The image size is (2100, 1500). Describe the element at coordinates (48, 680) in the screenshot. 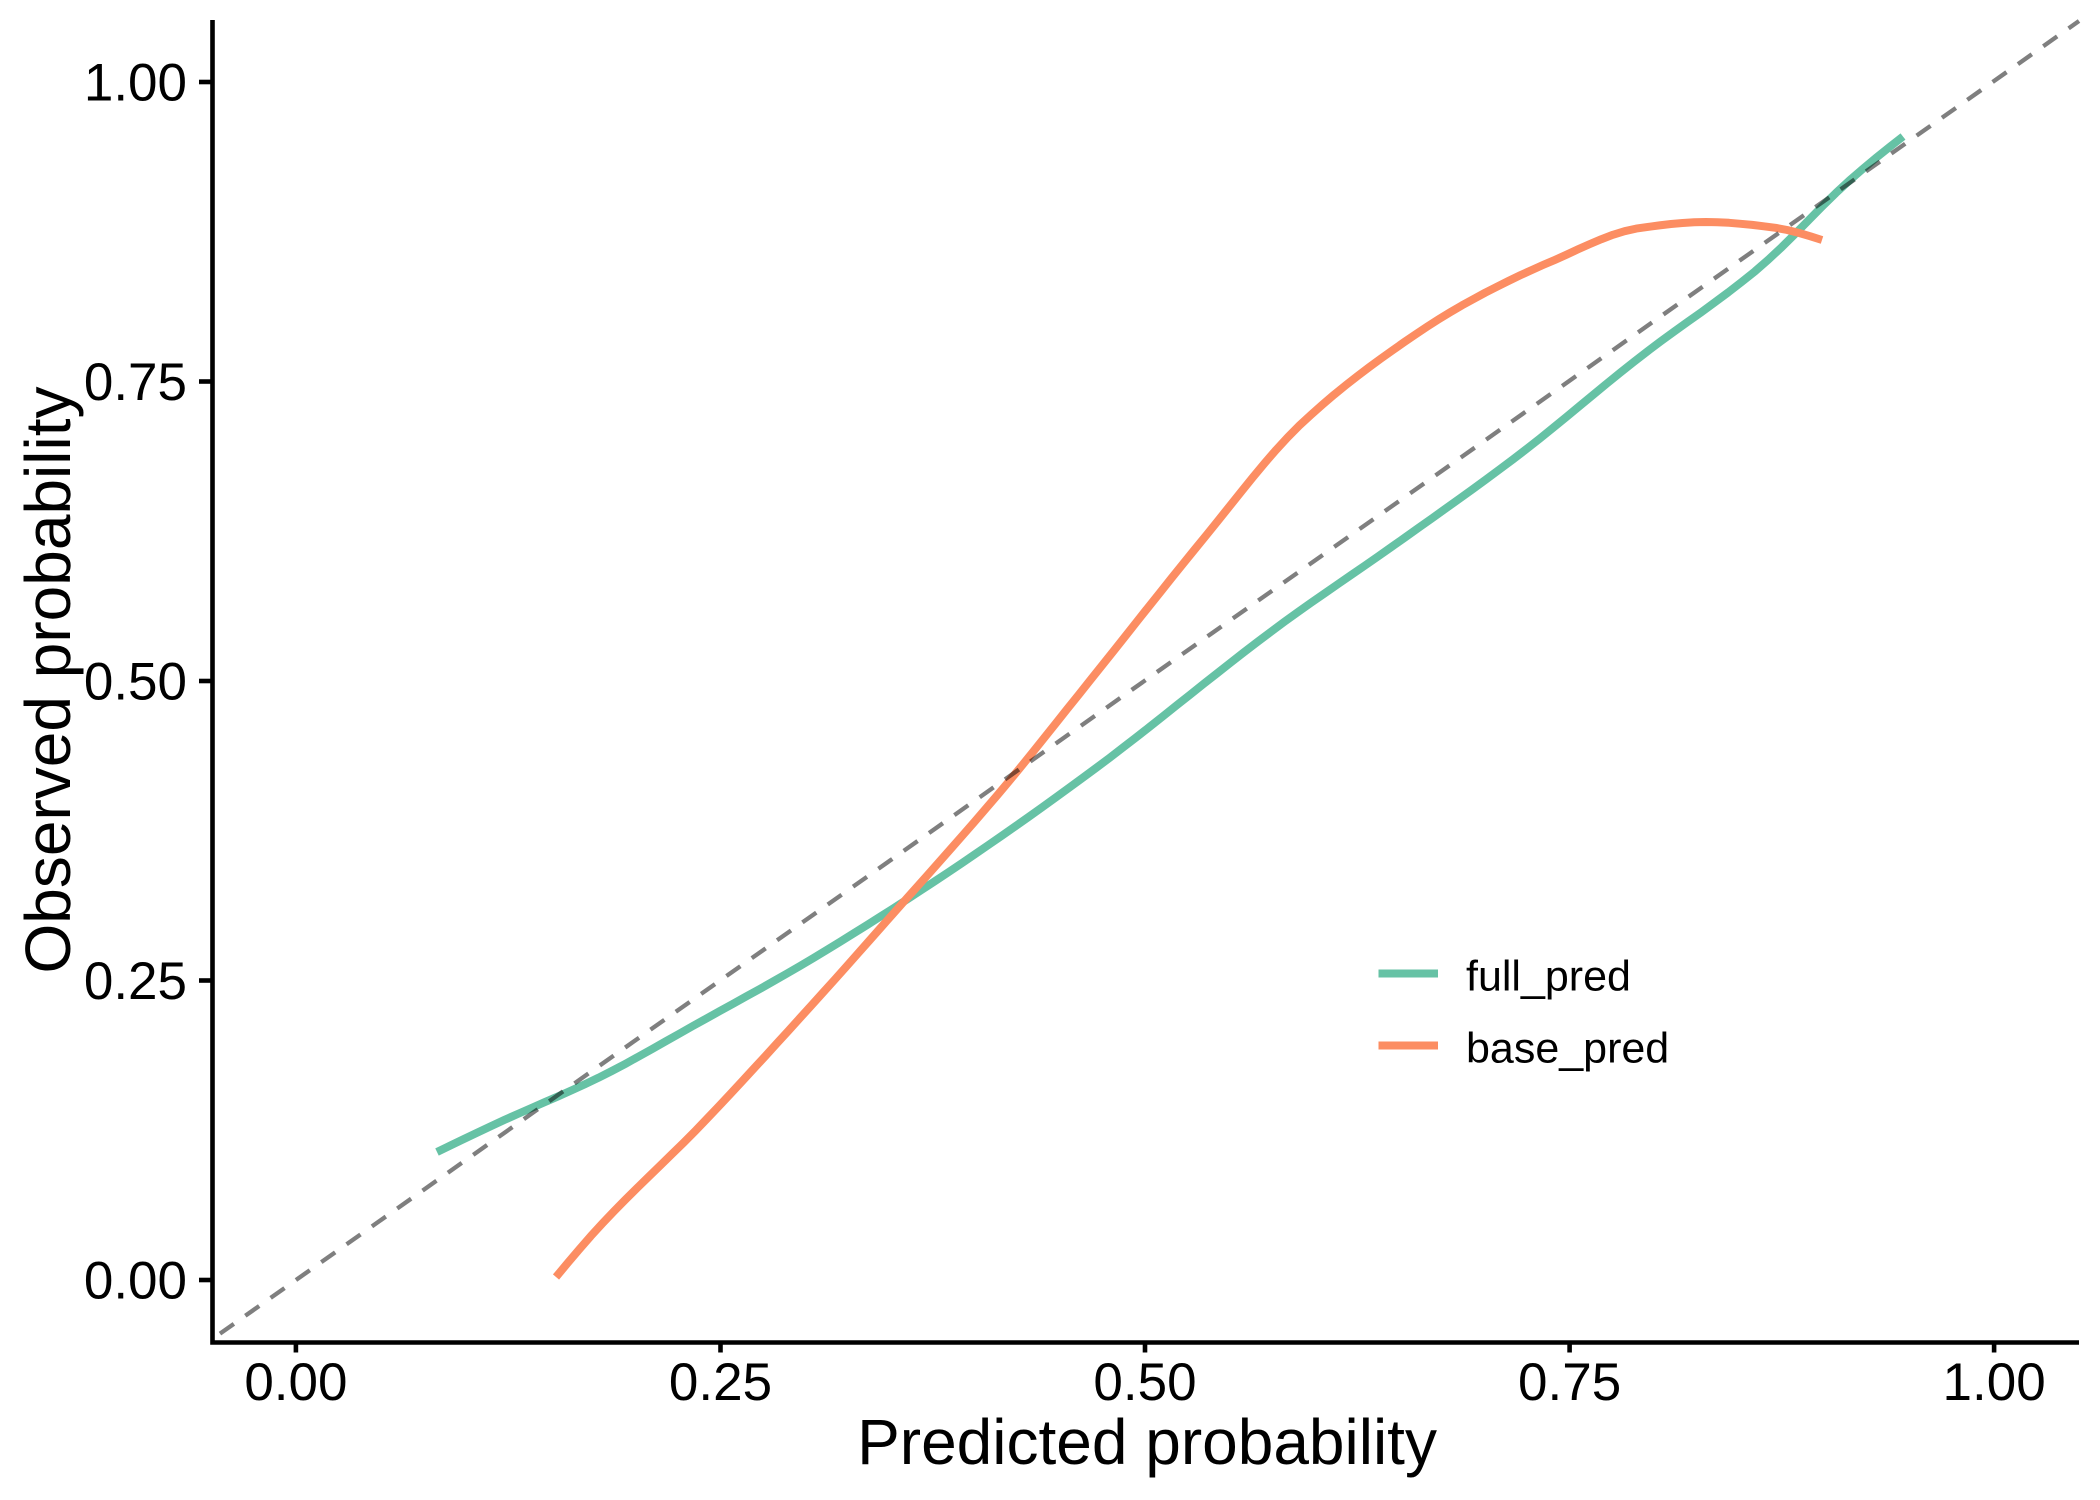

I see `svg-text: Observed probability` at that location.